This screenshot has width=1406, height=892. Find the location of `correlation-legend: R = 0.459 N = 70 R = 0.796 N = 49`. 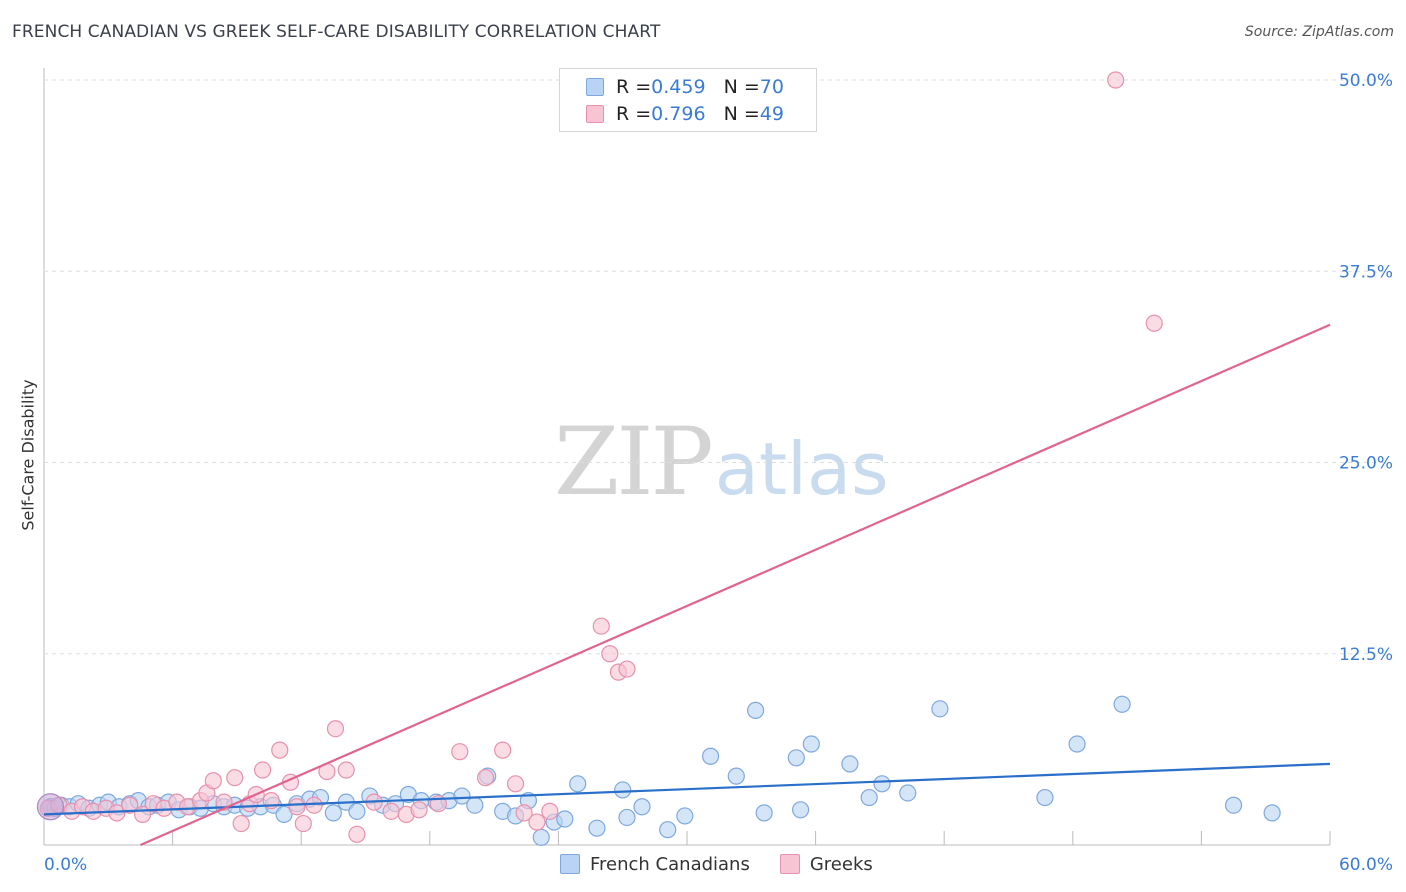

correlation-legend: R = 0.459 N = 70 R = 0.796 N = 49 is located at coordinates (688, 100).